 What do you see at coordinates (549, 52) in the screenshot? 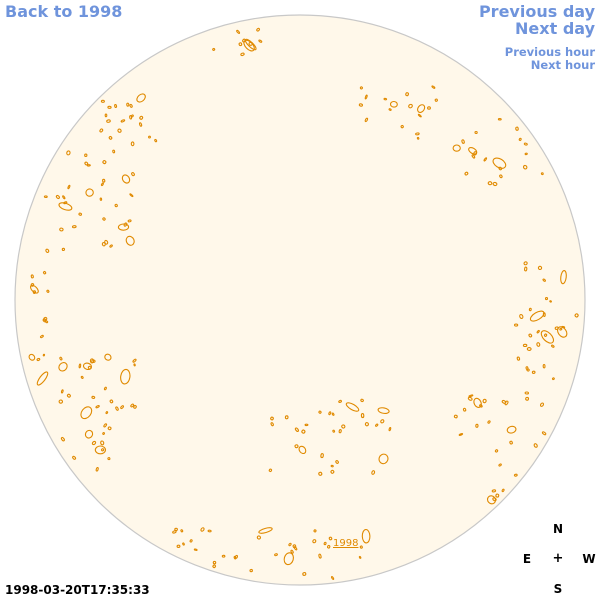
I see `previous-hour-link: Previous hour` at bounding box center [549, 52].